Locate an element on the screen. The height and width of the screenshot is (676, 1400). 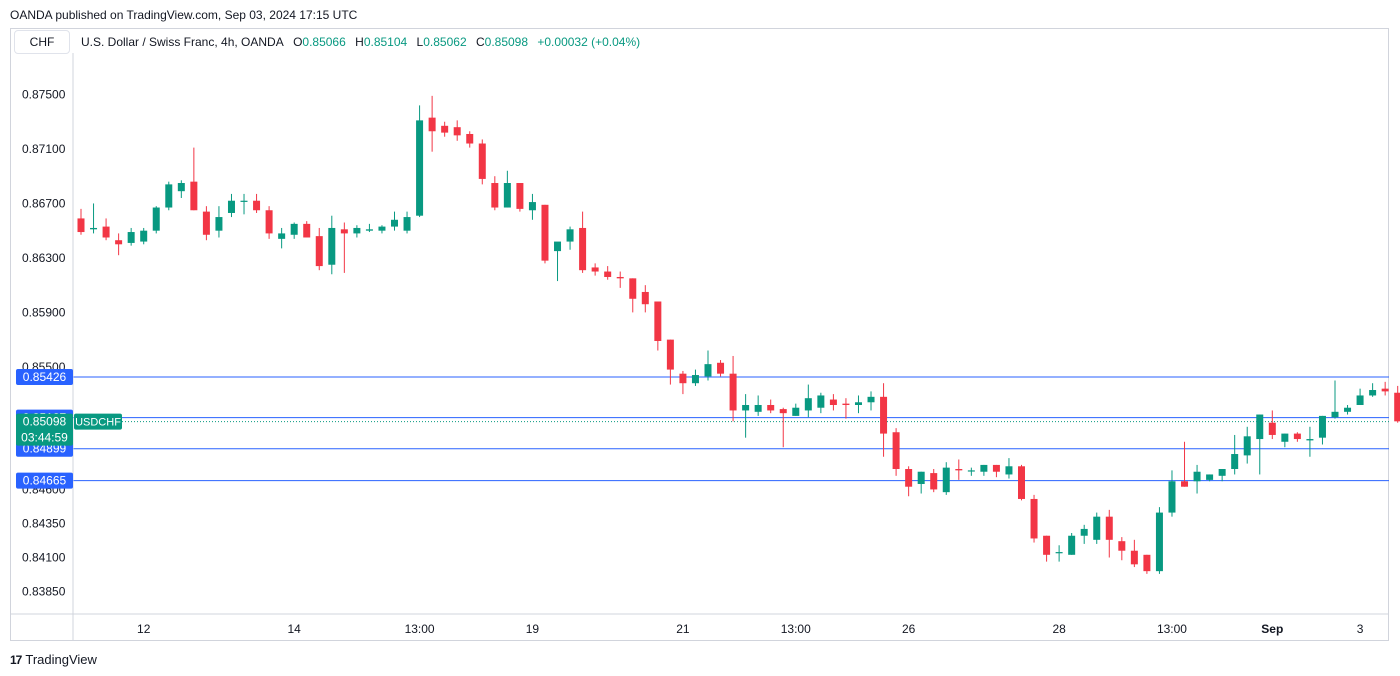
legend-change: +0.00032 (+0.04%) is located at coordinates (589, 42).